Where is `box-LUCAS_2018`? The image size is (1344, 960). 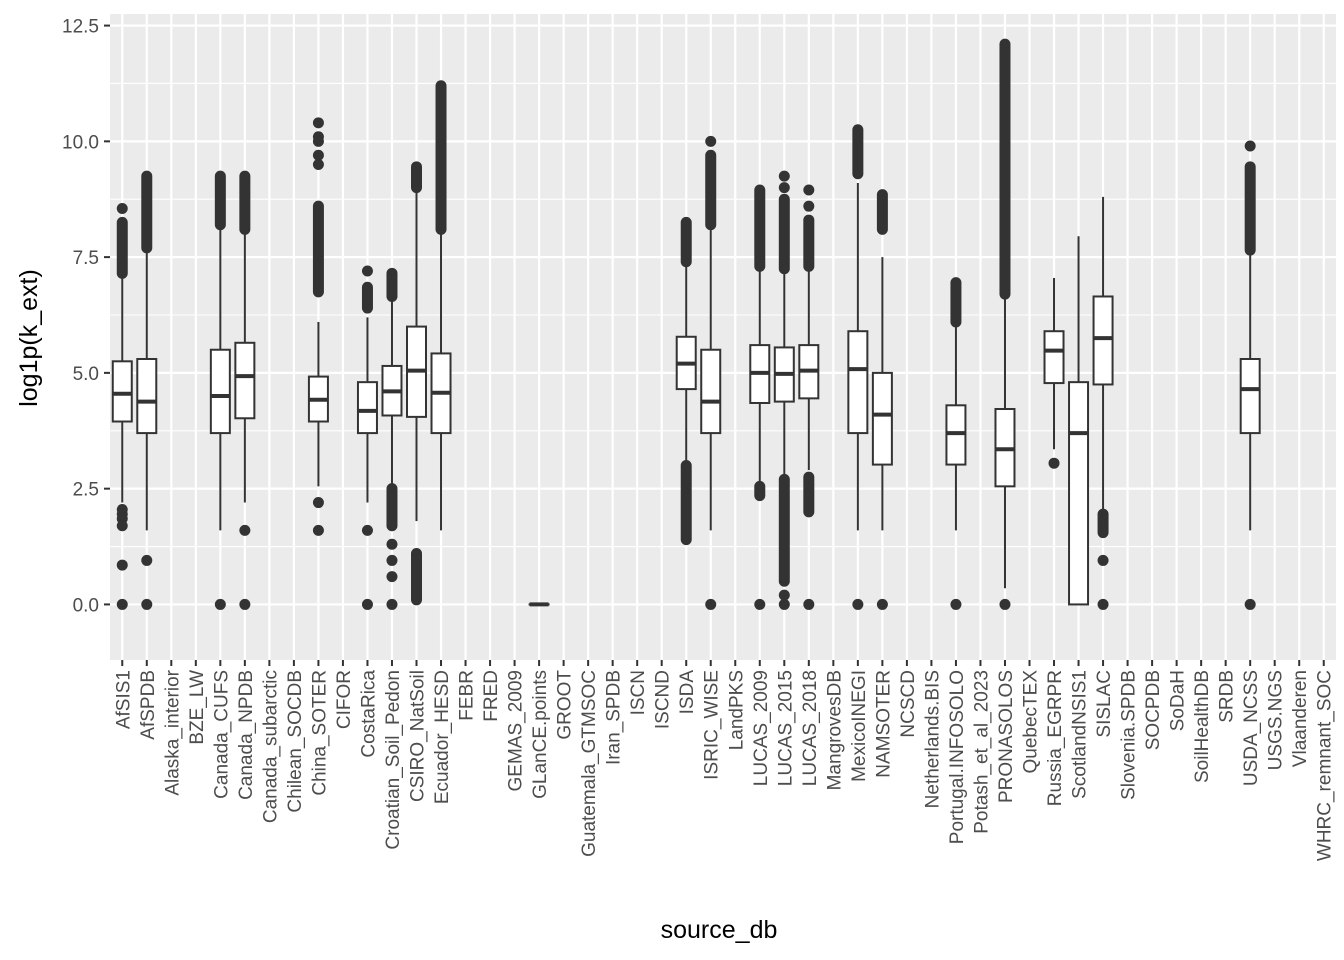 box-LUCAS_2018 is located at coordinates (809, 397).